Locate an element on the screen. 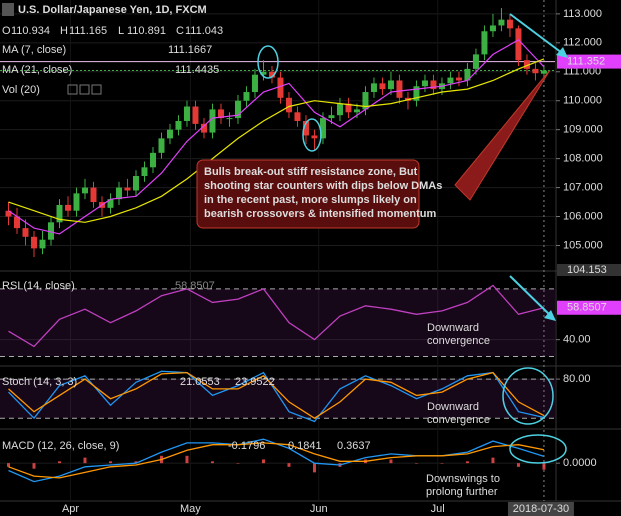 Image resolution: width=621 pixels, height=516 pixels. volume-label: Vol (20) is located at coordinates (21, 90).